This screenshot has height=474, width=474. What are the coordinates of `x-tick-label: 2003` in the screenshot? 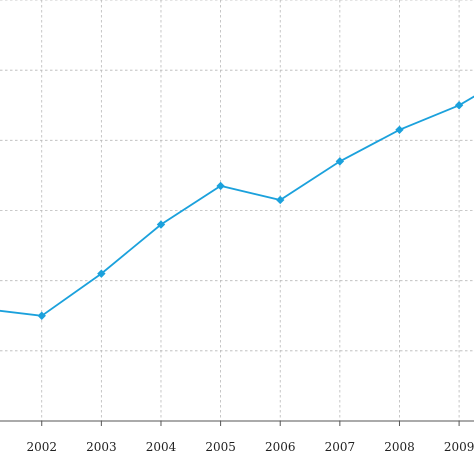 It's located at (101, 447).